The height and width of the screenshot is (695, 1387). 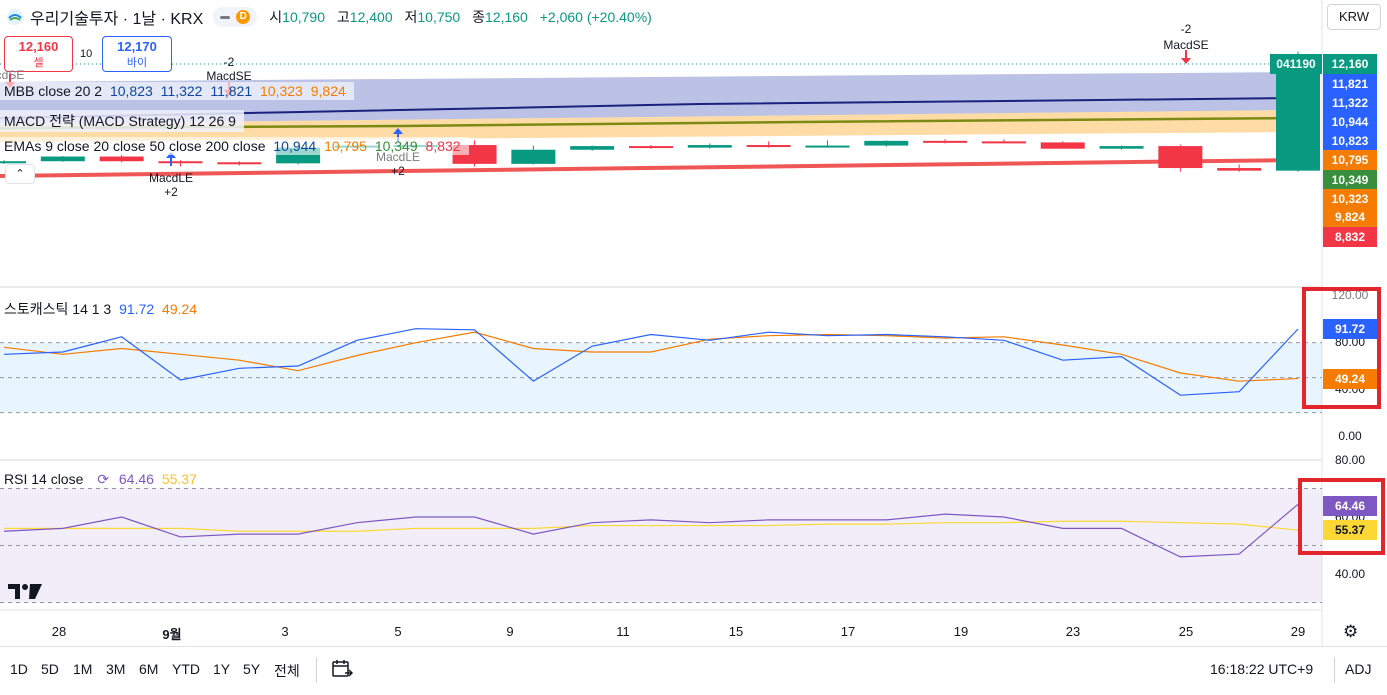 I want to click on highlight-frame-rsi, so click(x=1341, y=516).